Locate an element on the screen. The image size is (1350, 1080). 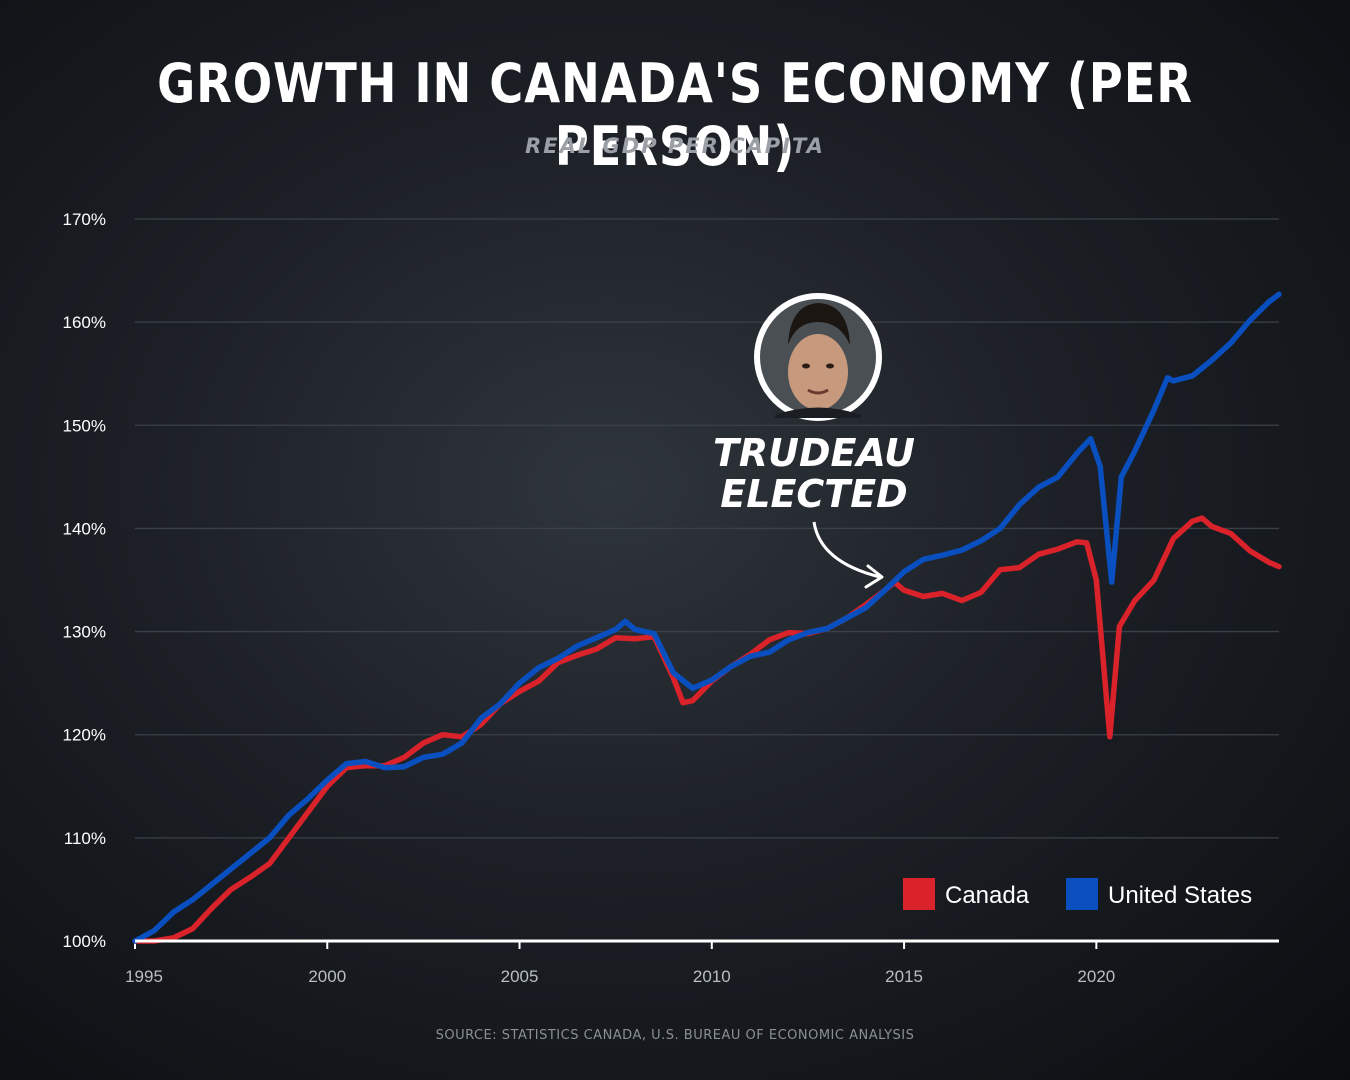
trudeau-elected-annotation: TRUDEAU ELECTED is located at coordinates (814, 441).